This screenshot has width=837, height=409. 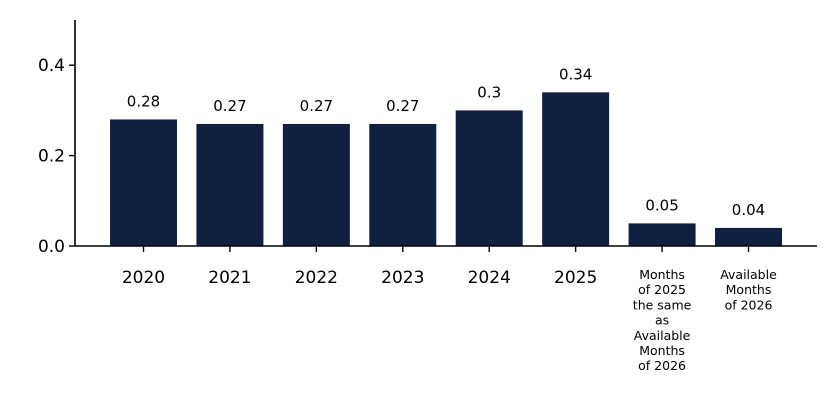 I want to click on x-tick-label-1: 2021, so click(x=229, y=278).